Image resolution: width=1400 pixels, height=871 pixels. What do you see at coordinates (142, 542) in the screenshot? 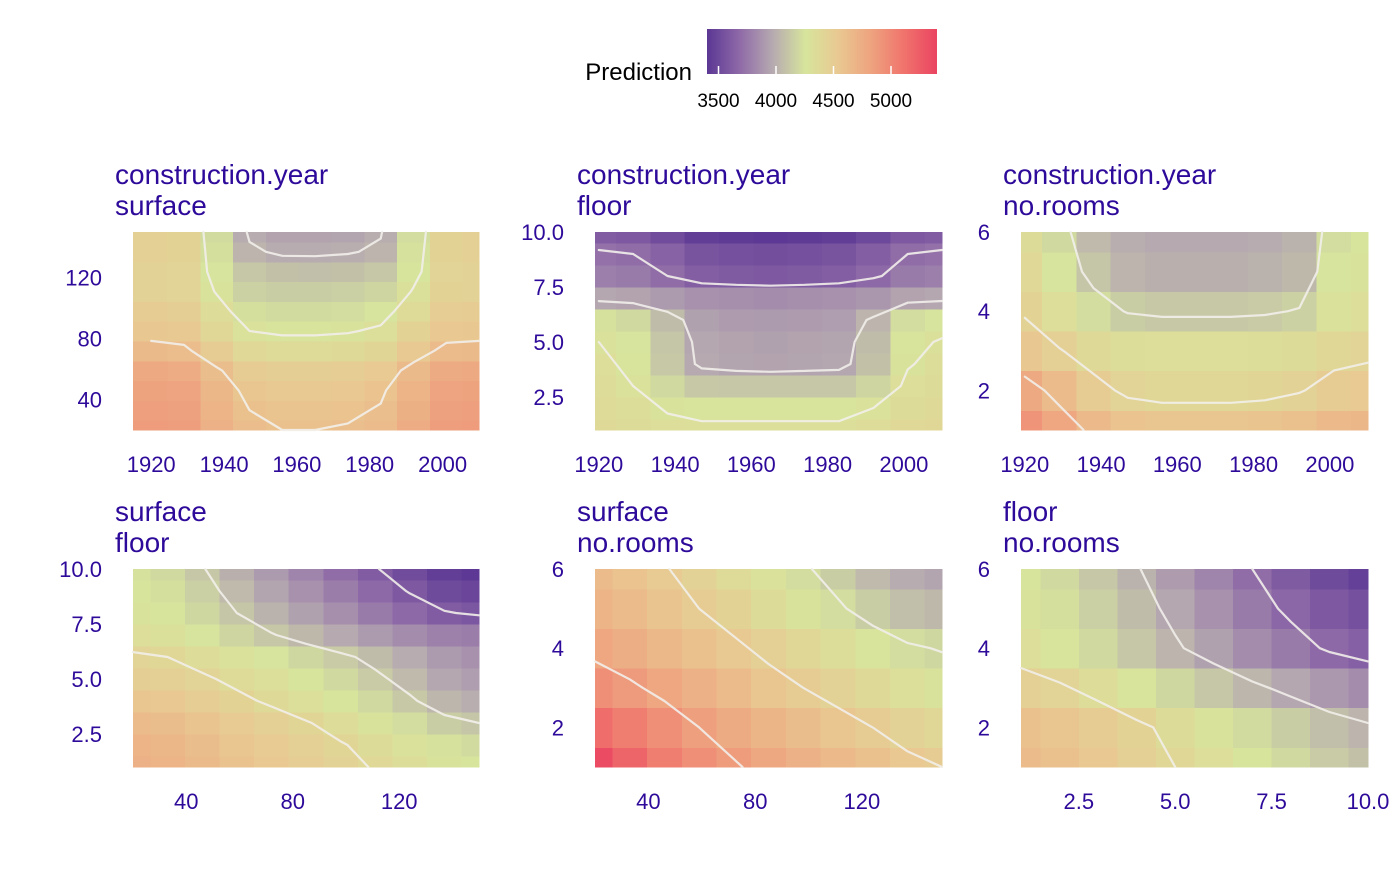
I see `panel-title-y-variable: floor` at bounding box center [142, 542].